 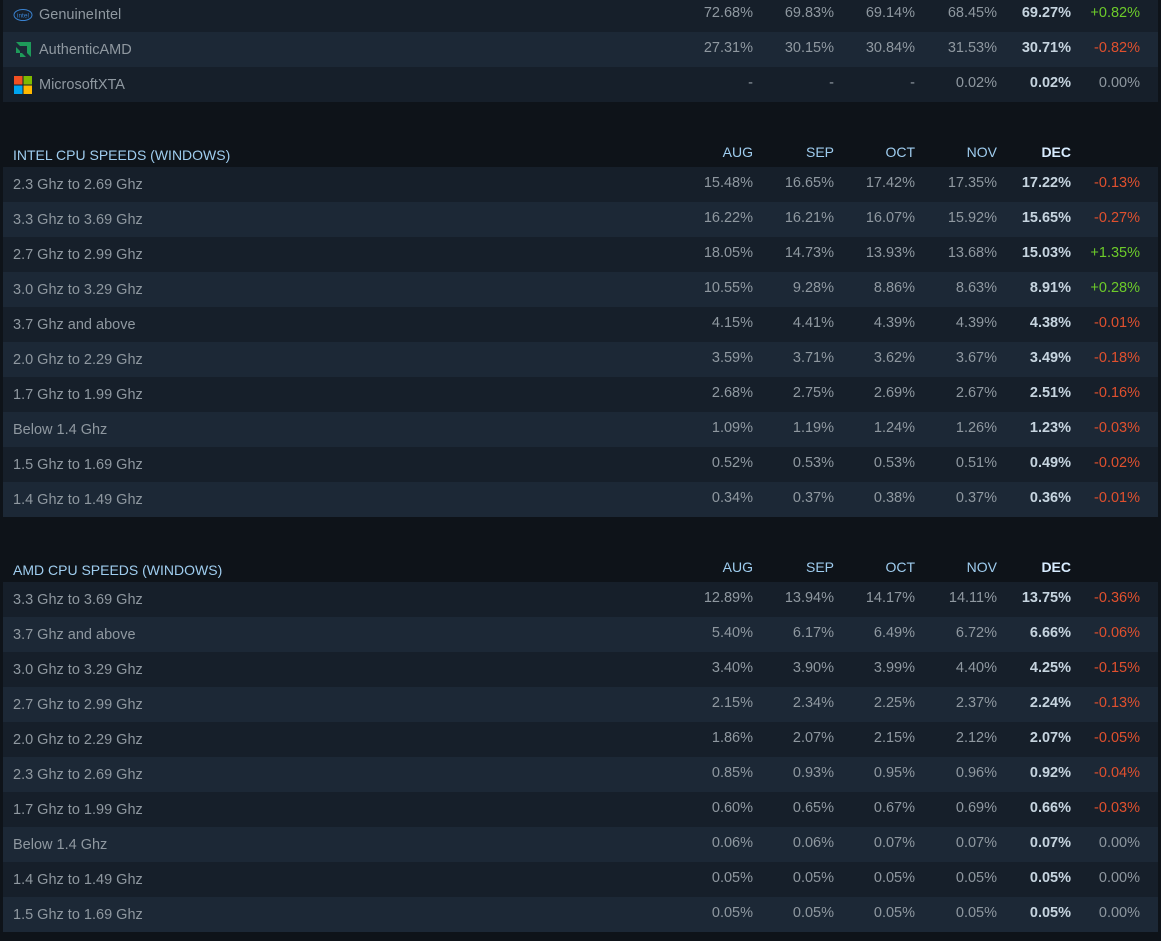 What do you see at coordinates (813, 288) in the screenshot?
I see `value-cell: 9.28%` at bounding box center [813, 288].